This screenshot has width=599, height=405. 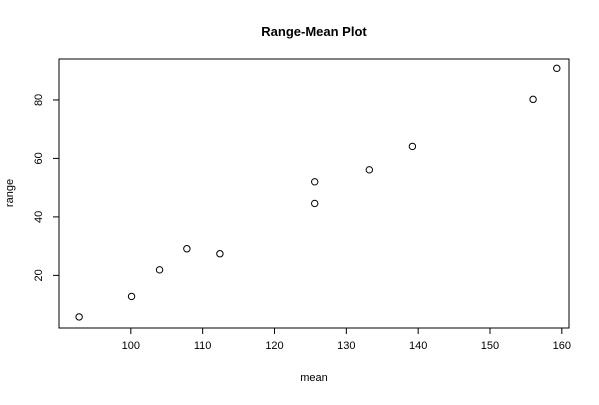 I want to click on x-axis: 100 110 120 130 140 150 160, so click(x=346, y=340).